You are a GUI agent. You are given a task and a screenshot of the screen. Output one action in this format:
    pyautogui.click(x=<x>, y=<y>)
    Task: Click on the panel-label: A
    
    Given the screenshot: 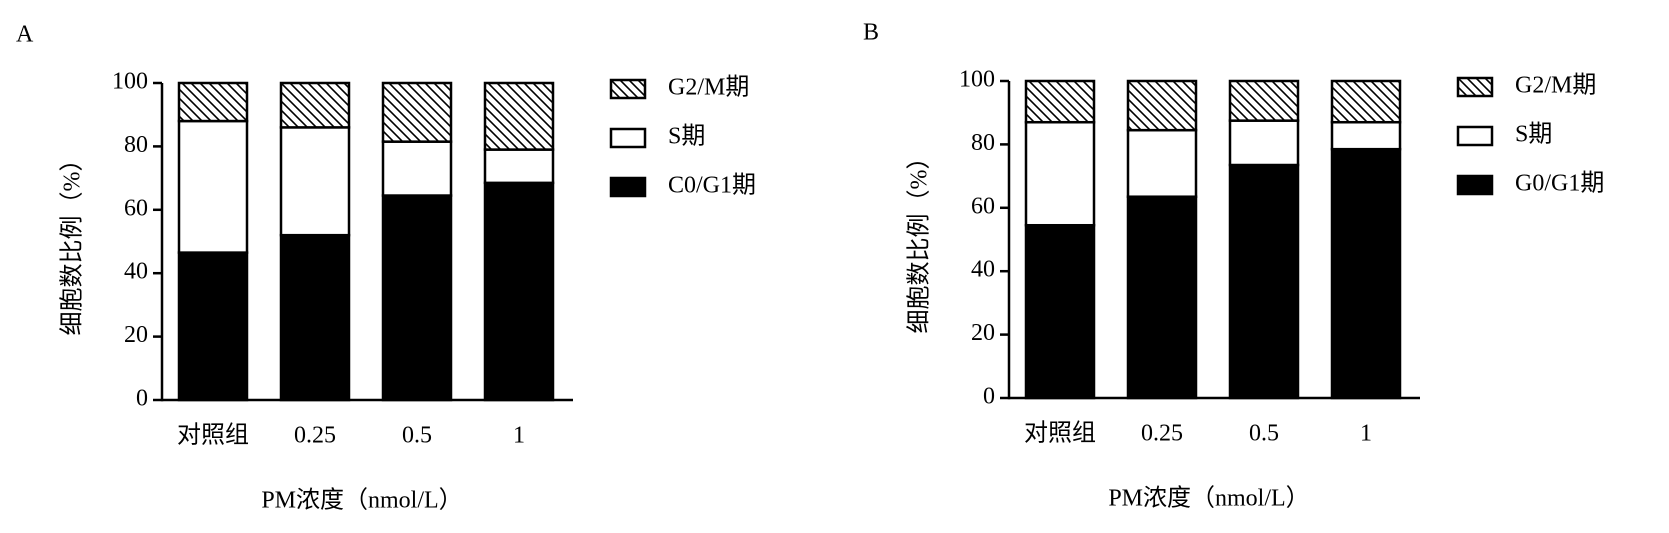 What is the action you would take?
    pyautogui.click(x=25, y=35)
    